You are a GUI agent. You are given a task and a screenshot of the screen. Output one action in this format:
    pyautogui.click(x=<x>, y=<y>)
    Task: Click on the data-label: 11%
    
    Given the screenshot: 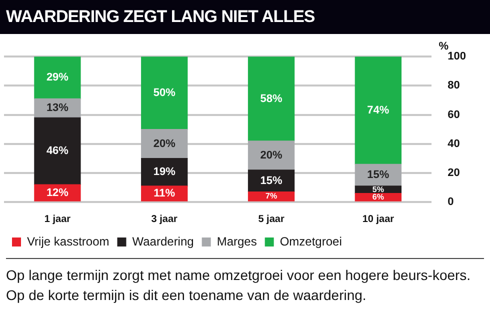 What is the action you would take?
    pyautogui.click(x=165, y=194)
    